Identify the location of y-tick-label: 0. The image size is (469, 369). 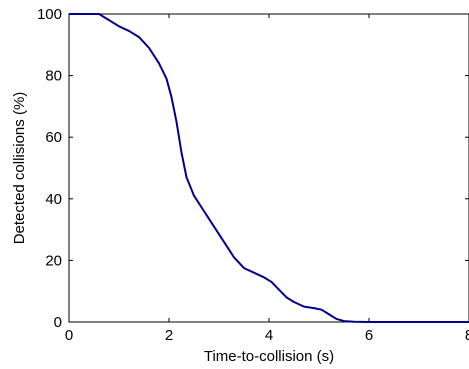
(58, 322).